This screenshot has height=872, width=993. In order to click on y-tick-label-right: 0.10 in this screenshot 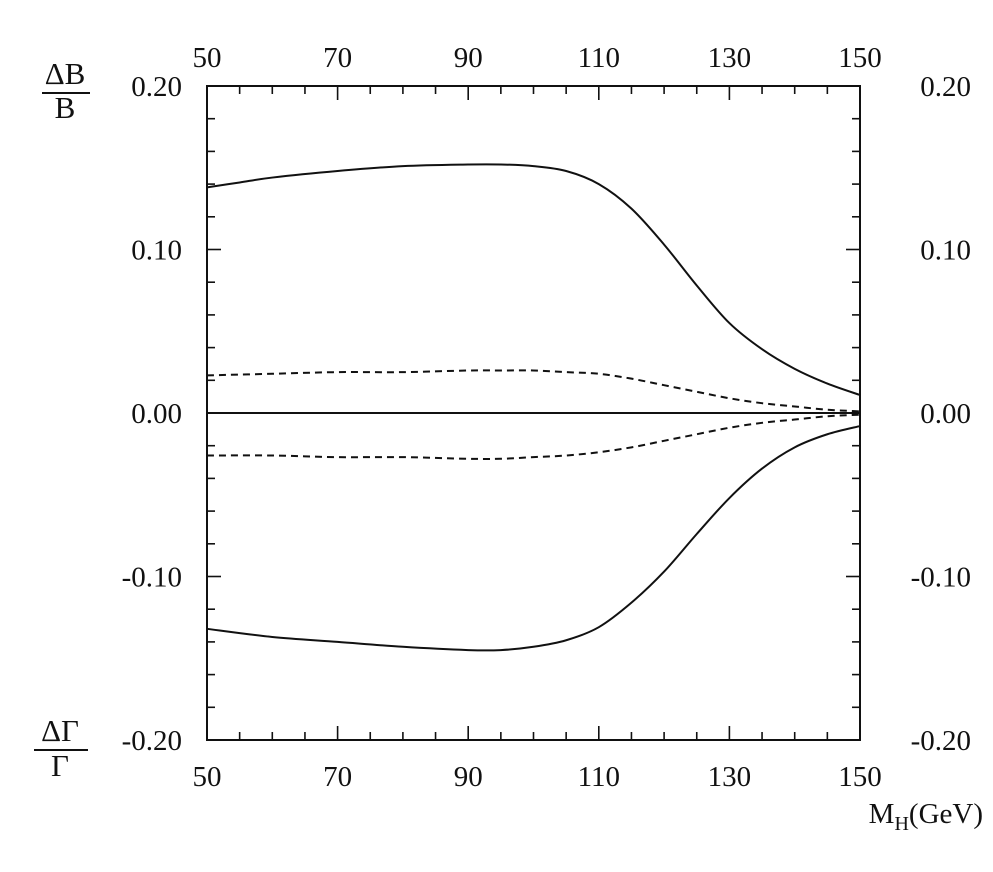, I will do `click(945, 251)`.